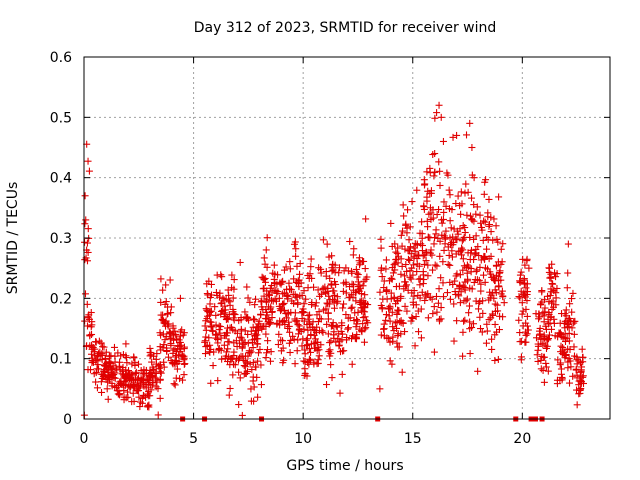 The height and width of the screenshot is (480, 640). I want to click on x-tick-label: 20, so click(522, 439).